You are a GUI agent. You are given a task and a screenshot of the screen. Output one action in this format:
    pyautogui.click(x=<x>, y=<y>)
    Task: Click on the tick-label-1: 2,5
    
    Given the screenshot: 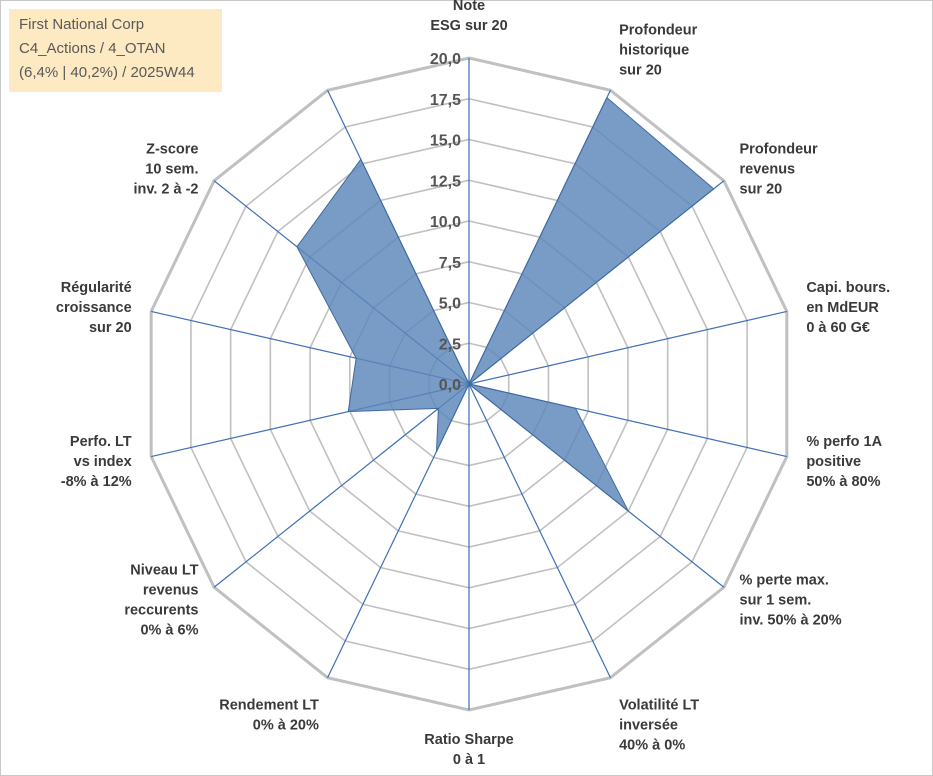 What is the action you would take?
    pyautogui.click(x=450, y=344)
    